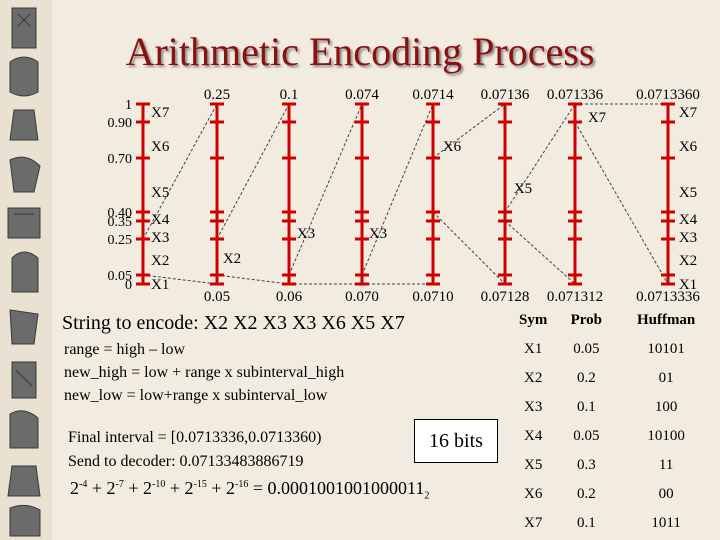  Describe the element at coordinates (533, 320) in the screenshot. I see `column-header: Sym` at that location.